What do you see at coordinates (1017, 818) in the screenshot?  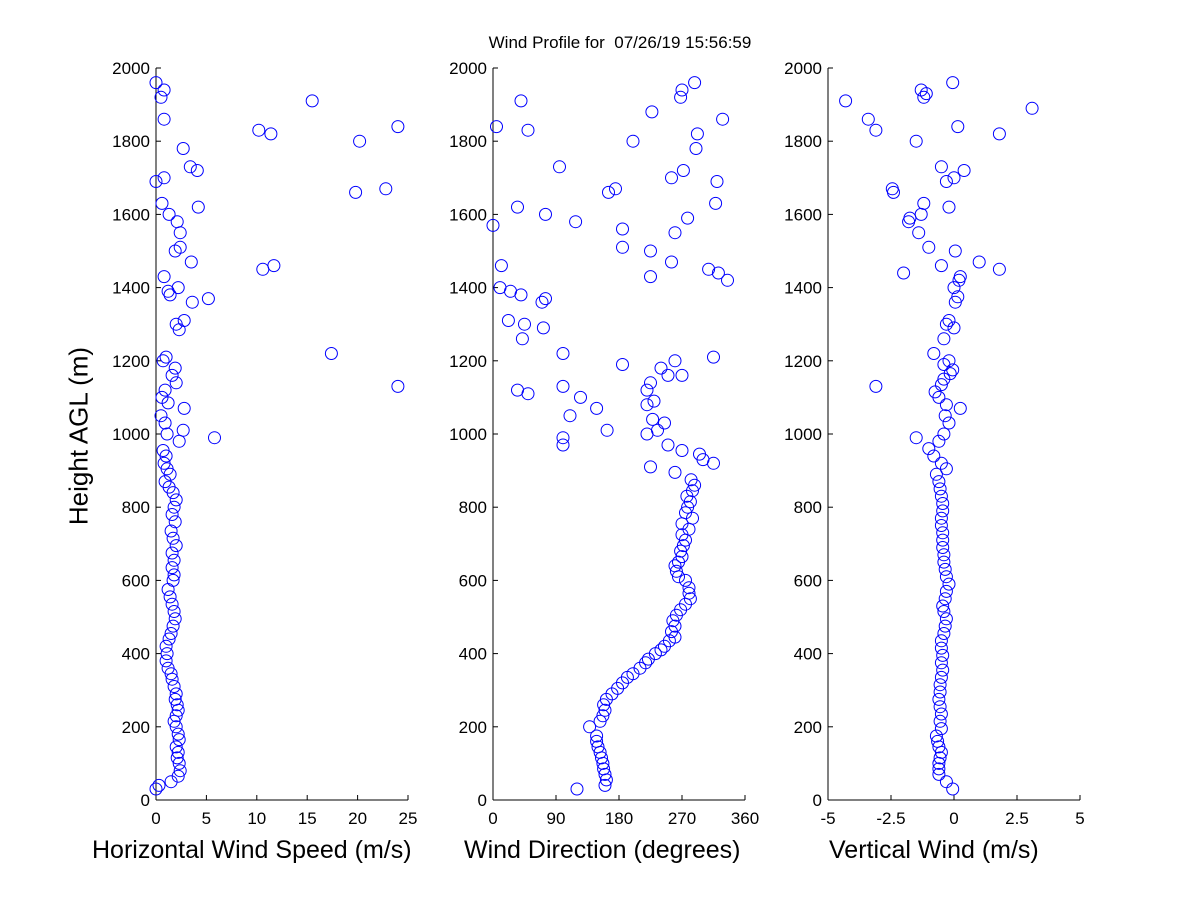 I see `x-tick-label: 2.5` at bounding box center [1017, 818].